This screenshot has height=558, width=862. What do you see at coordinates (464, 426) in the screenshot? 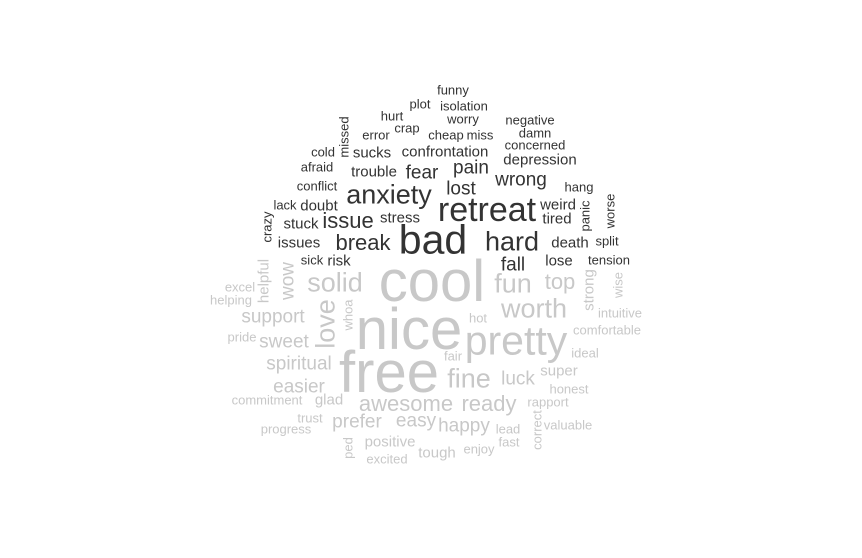
I see `word-happy: happy` at bounding box center [464, 426].